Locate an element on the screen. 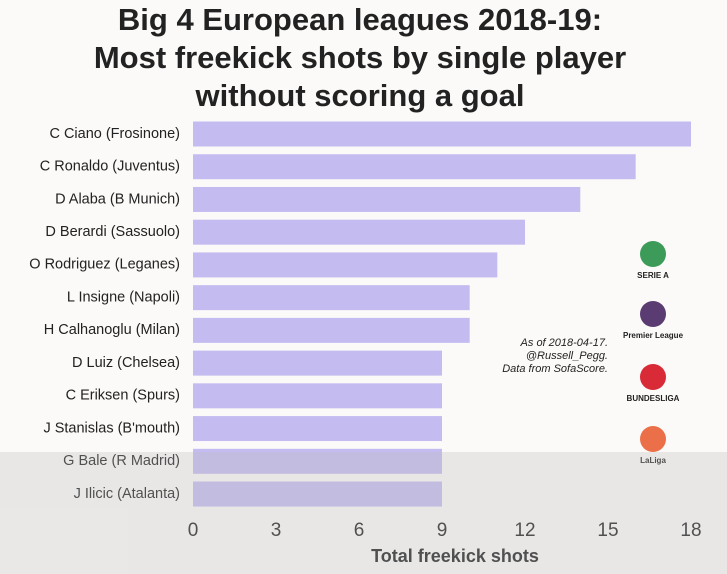 Image resolution: width=727 pixels, height=574 pixels. x-tick-label: 0 is located at coordinates (193, 530).